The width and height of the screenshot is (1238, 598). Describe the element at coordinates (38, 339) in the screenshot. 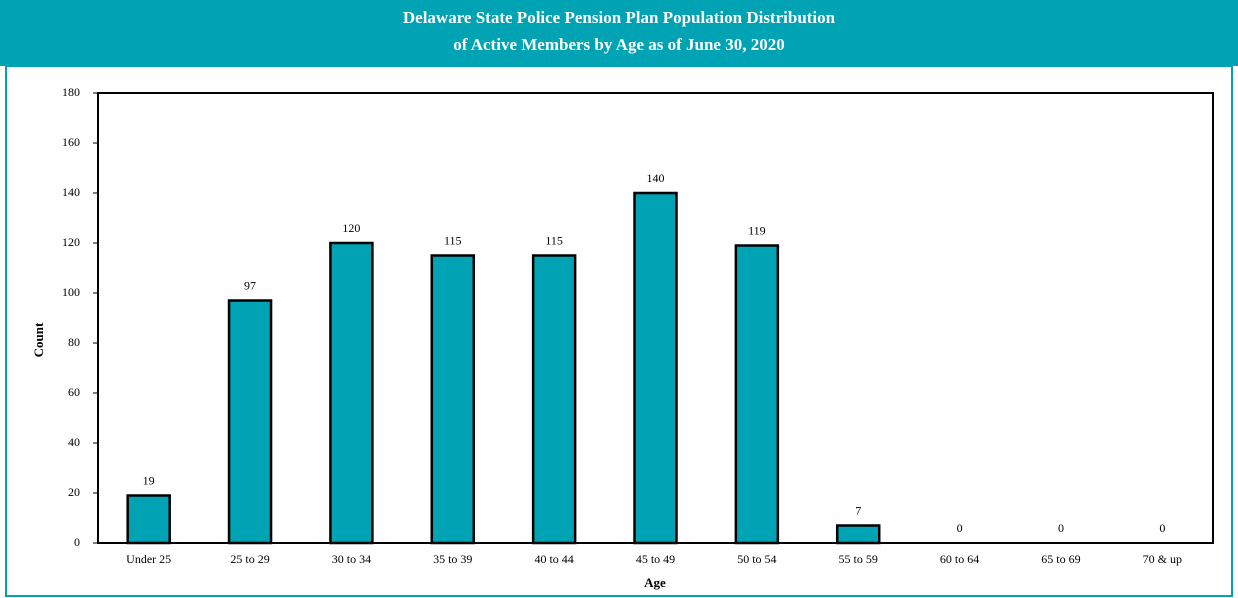

I see `y-axis-label: Count` at that location.